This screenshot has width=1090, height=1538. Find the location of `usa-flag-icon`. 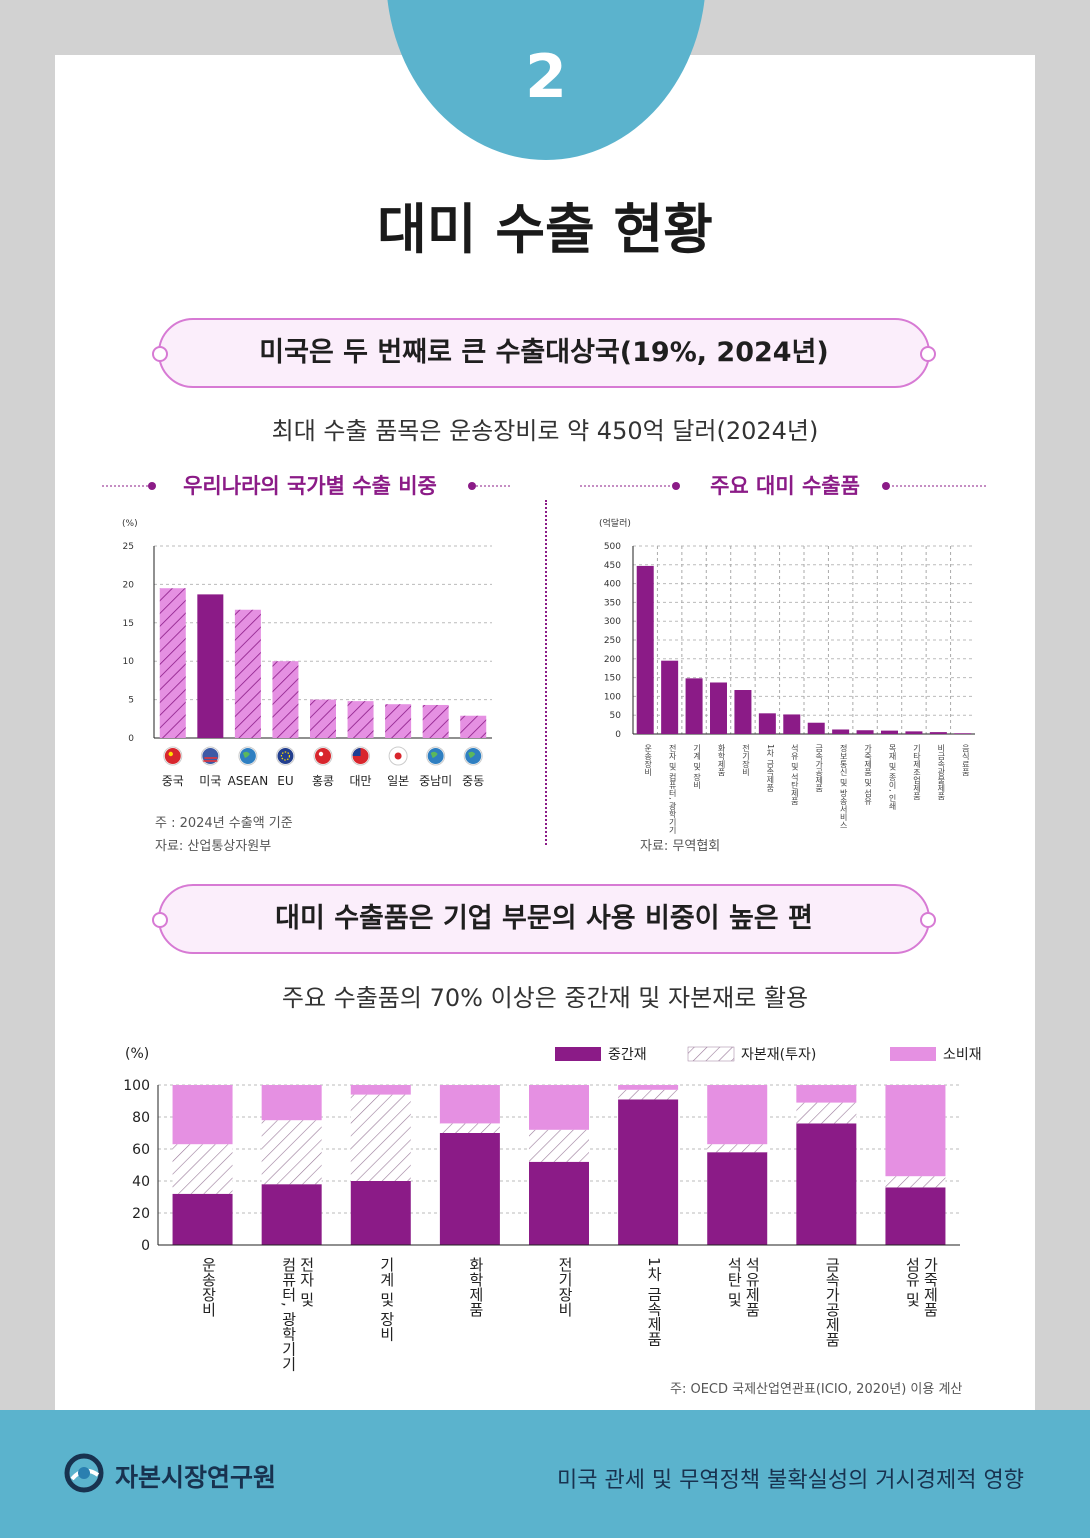

usa-flag-icon is located at coordinates (210, 756).